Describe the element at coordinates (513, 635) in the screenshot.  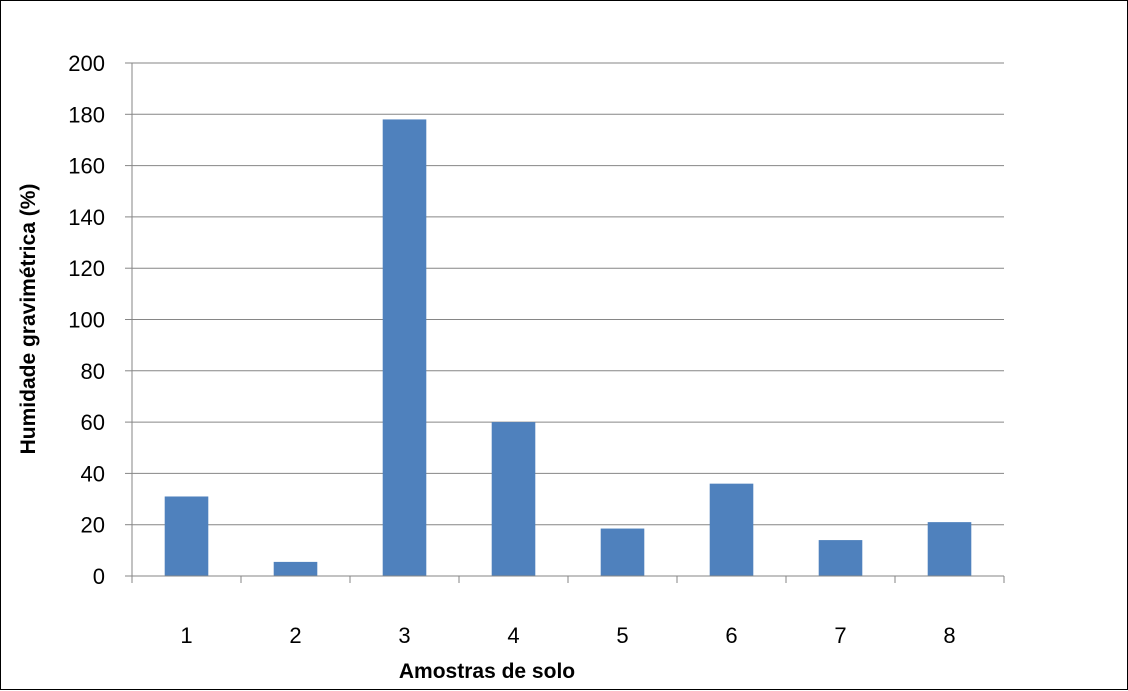
I see `x-tick-label: 4` at that location.